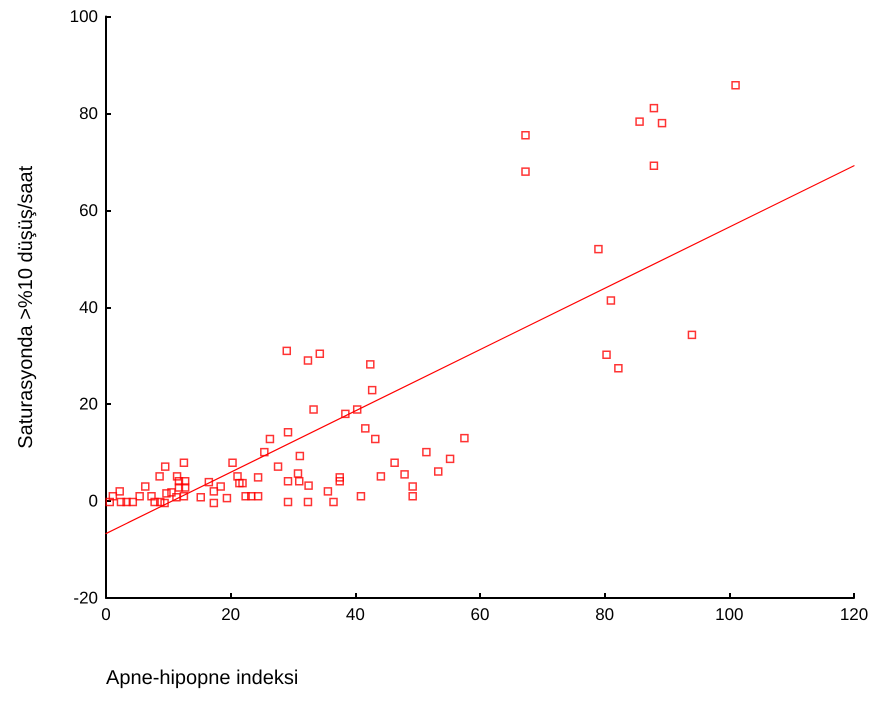 The width and height of the screenshot is (883, 716). I want to click on x-tick-label: 40, so click(355, 614).